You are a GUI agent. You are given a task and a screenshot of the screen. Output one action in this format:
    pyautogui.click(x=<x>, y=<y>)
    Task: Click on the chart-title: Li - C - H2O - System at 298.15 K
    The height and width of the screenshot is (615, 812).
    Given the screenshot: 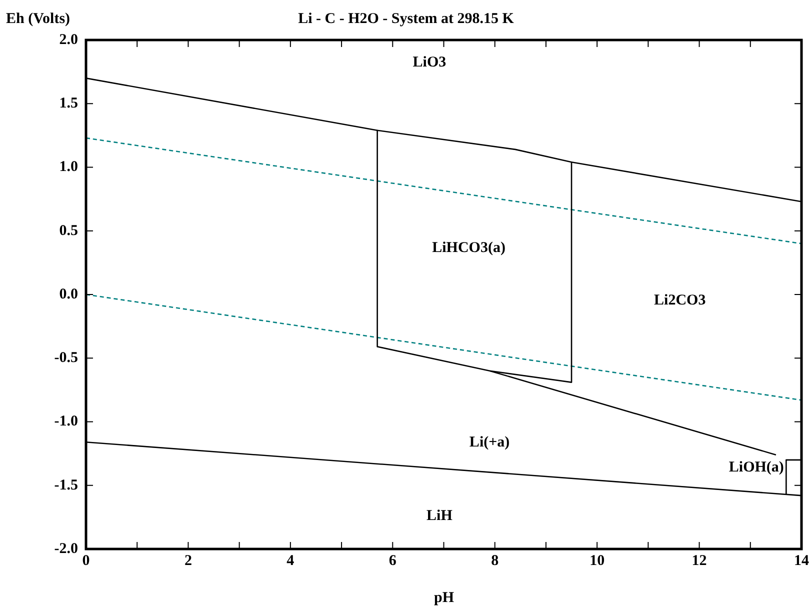 What is the action you would take?
    pyautogui.click(x=406, y=19)
    